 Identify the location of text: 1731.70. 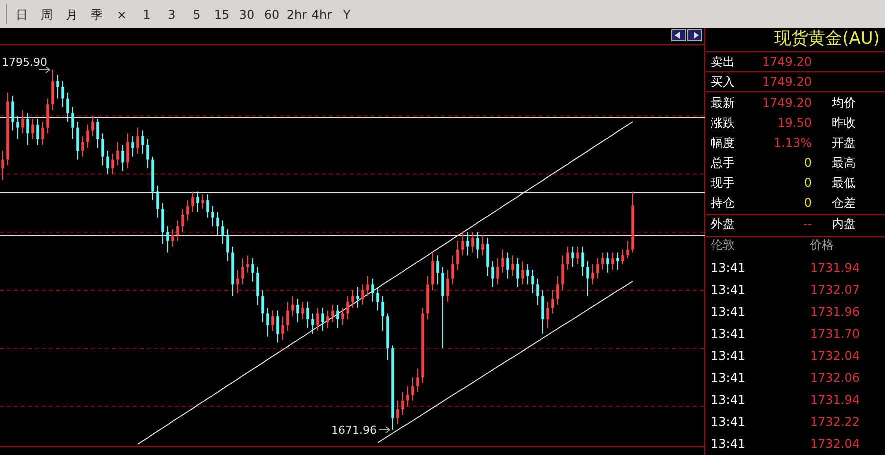
(835, 334).